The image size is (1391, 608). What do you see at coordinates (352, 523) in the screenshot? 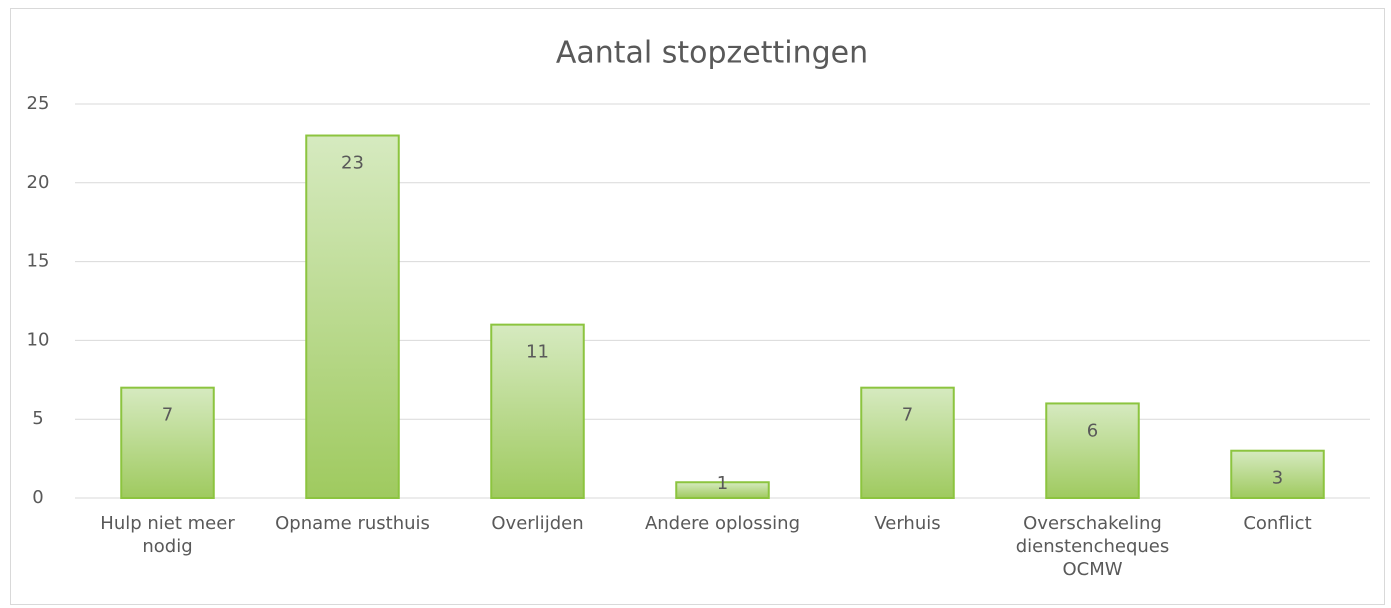
I see `x-tick-label: Opname rusthuis` at bounding box center [352, 523].